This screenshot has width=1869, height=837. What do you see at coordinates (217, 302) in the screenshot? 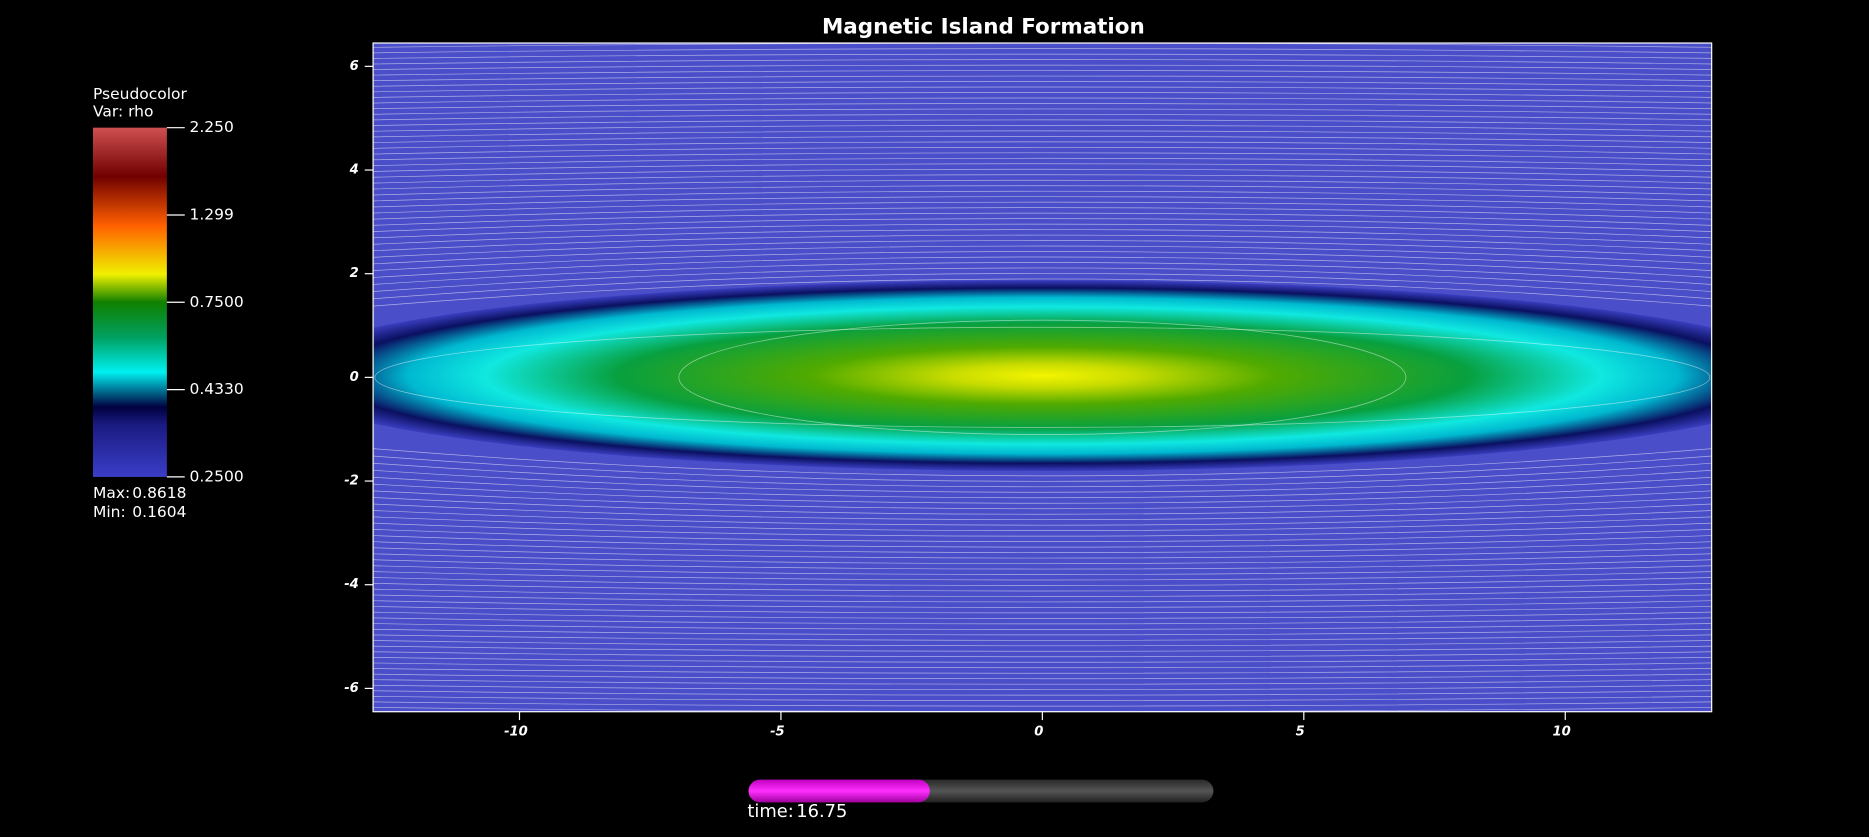
I see `colorbar-tick-label: 0.7500` at bounding box center [217, 302].